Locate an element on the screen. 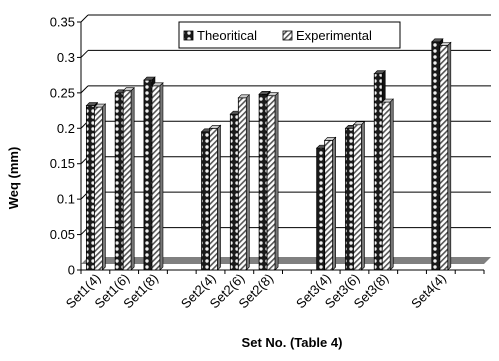 This screenshot has height=361, width=499. y-tick-label: 0.1 is located at coordinates (66, 199).